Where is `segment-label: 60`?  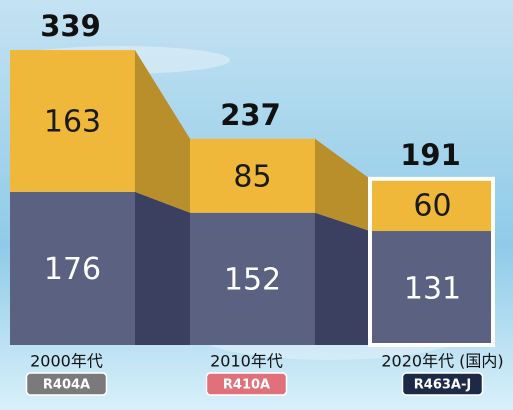
segment-label: 60 is located at coordinates (432, 205).